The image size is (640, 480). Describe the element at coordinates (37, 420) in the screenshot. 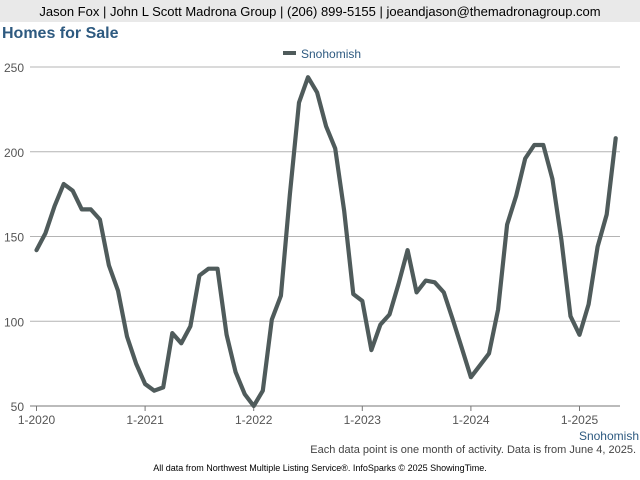

I see `x-tick-label: 1-2020` at that location.